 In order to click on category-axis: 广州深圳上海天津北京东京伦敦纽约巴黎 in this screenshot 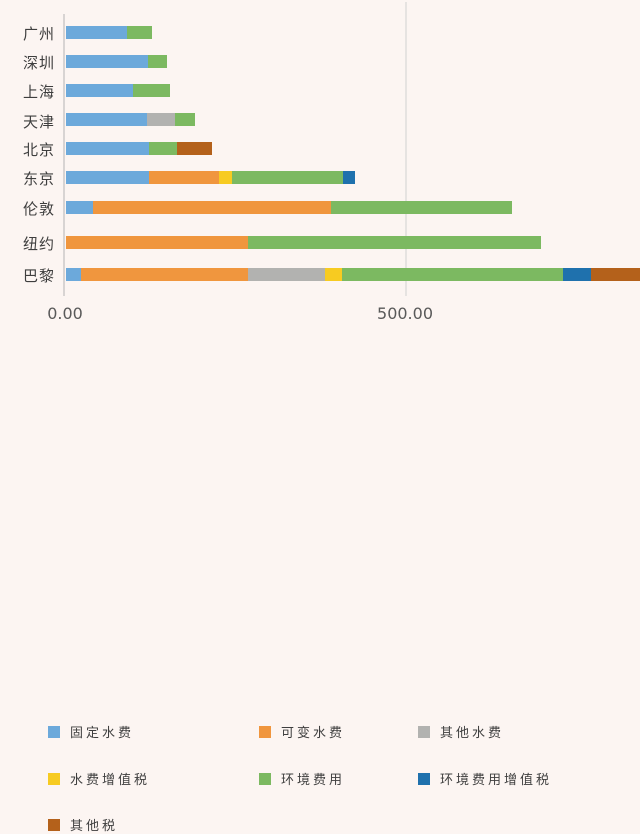, I will do `click(28, 150)`.